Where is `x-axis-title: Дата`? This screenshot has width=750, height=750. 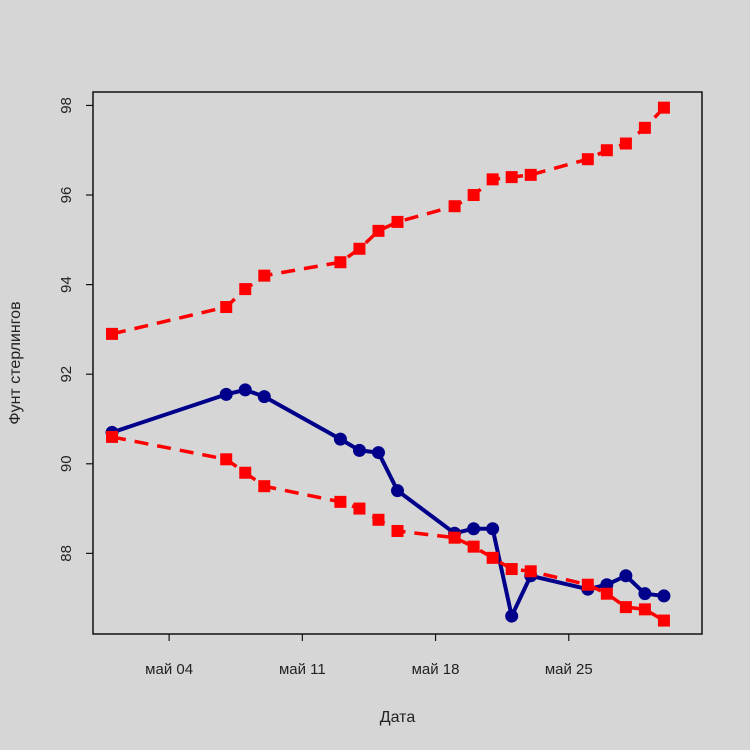
x-axis-title: Дата is located at coordinates (398, 717).